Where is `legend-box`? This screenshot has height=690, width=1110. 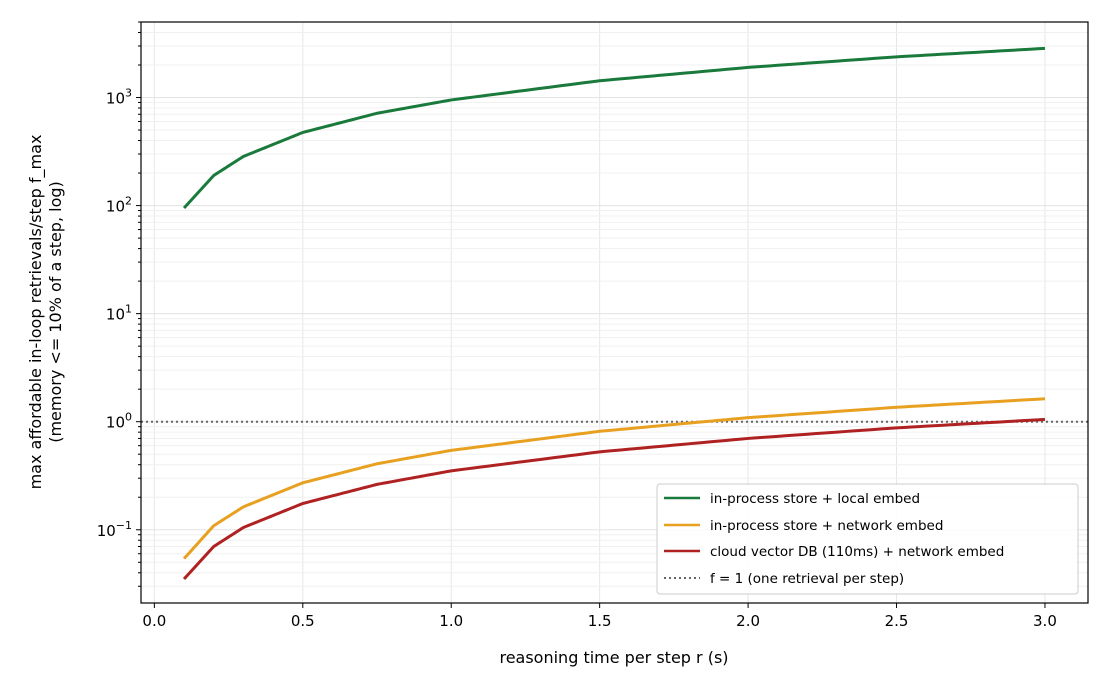 legend-box is located at coordinates (867, 539).